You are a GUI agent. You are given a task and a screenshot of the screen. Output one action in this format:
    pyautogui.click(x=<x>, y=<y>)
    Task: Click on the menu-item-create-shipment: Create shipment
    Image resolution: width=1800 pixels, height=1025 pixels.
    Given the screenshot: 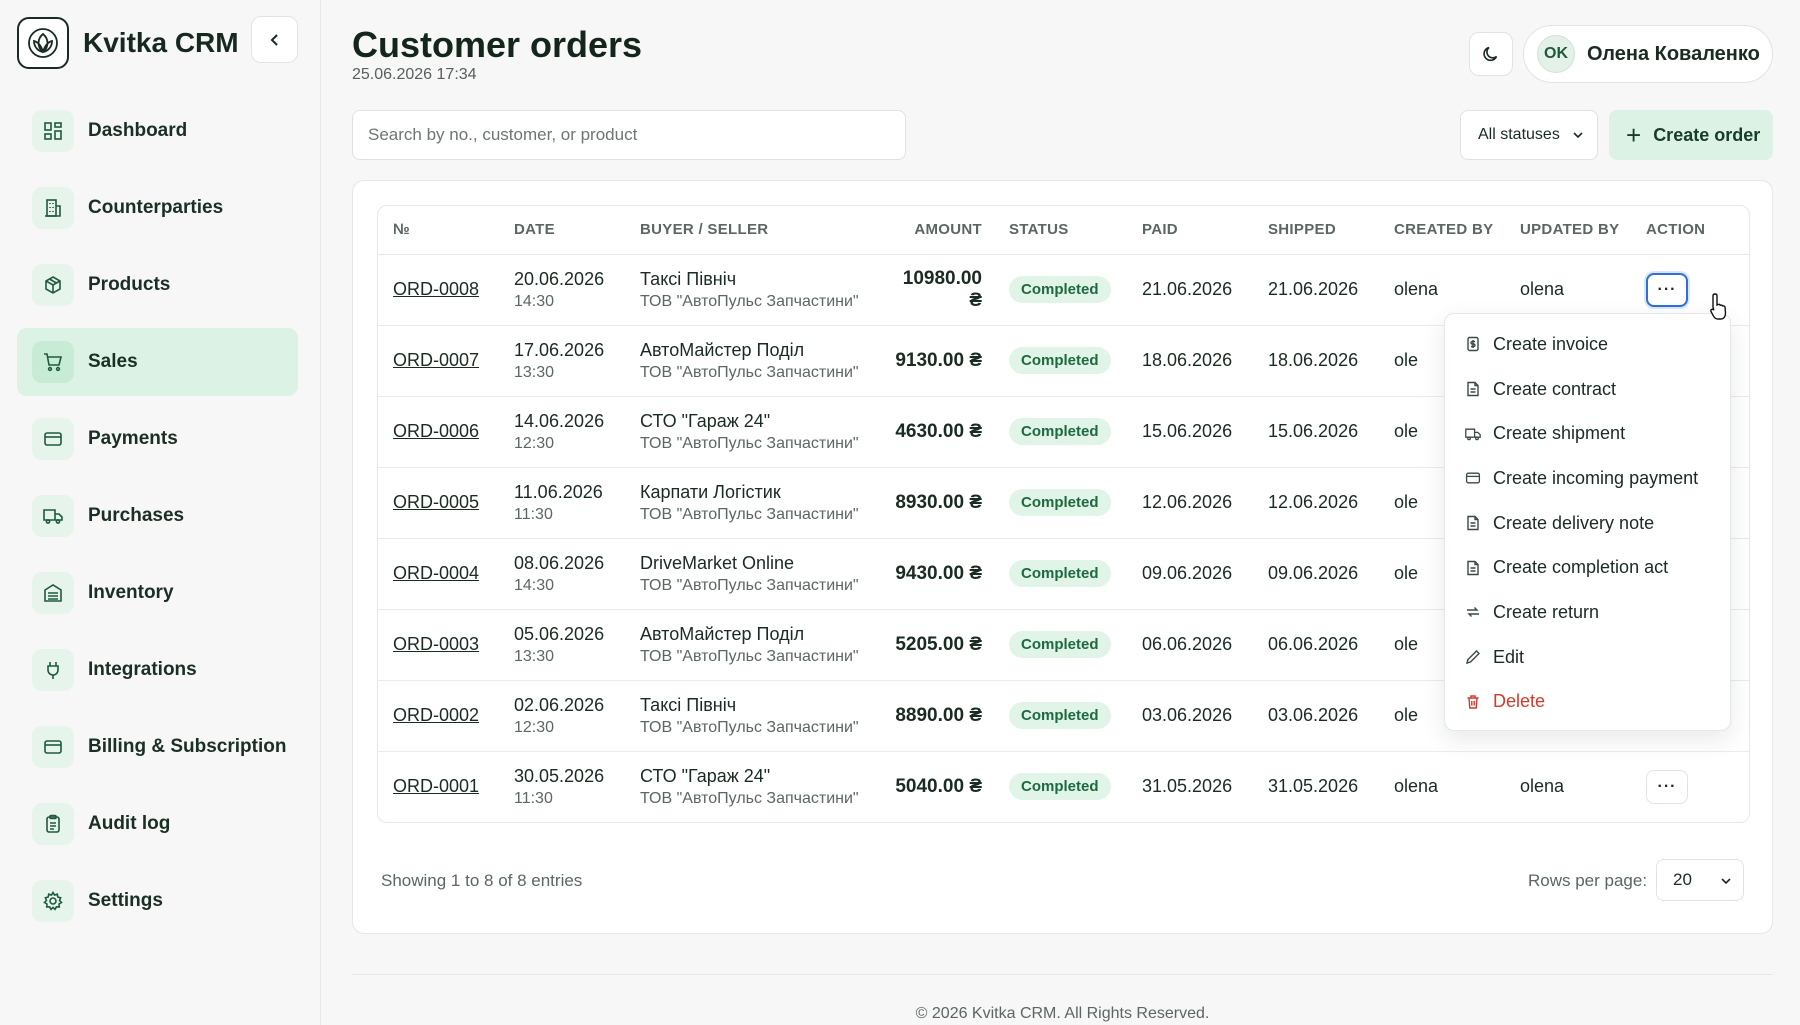 What is the action you would take?
    pyautogui.click(x=1587, y=433)
    